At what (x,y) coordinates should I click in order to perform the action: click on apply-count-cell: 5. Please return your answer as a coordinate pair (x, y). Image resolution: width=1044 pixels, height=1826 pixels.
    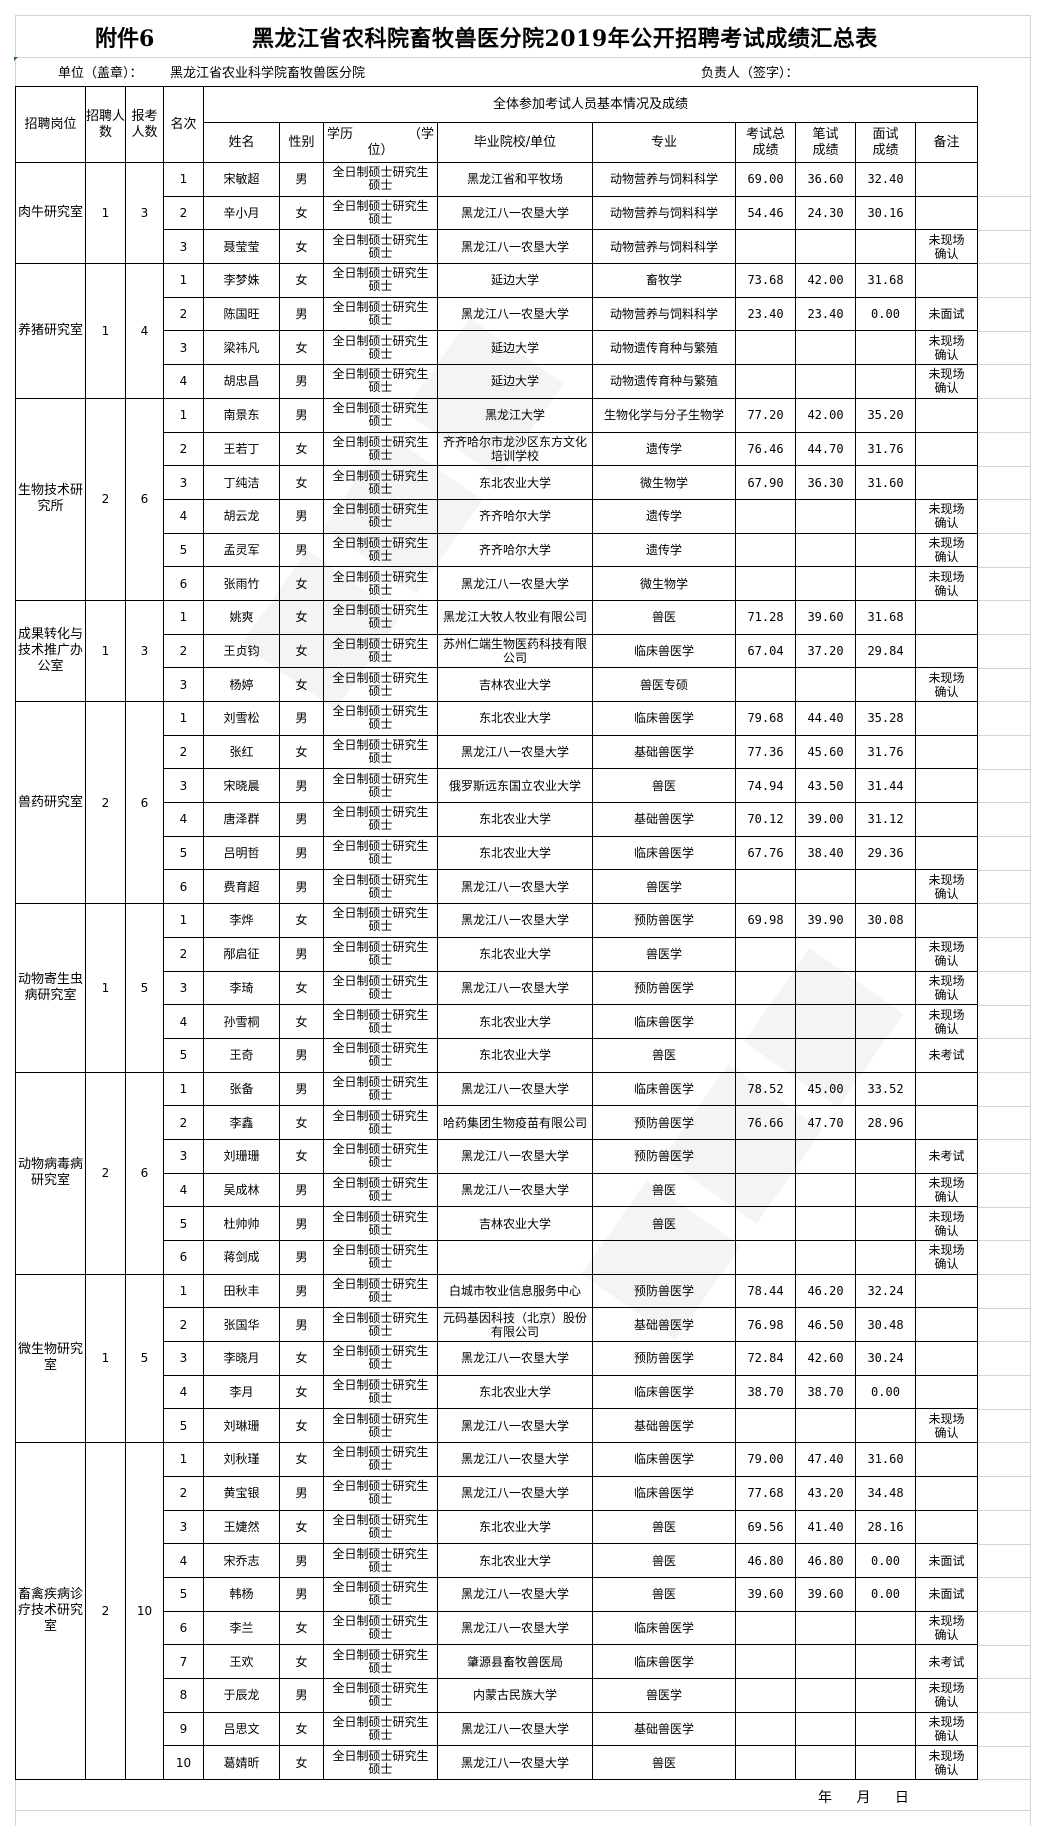
    Looking at the image, I should click on (144, 988).